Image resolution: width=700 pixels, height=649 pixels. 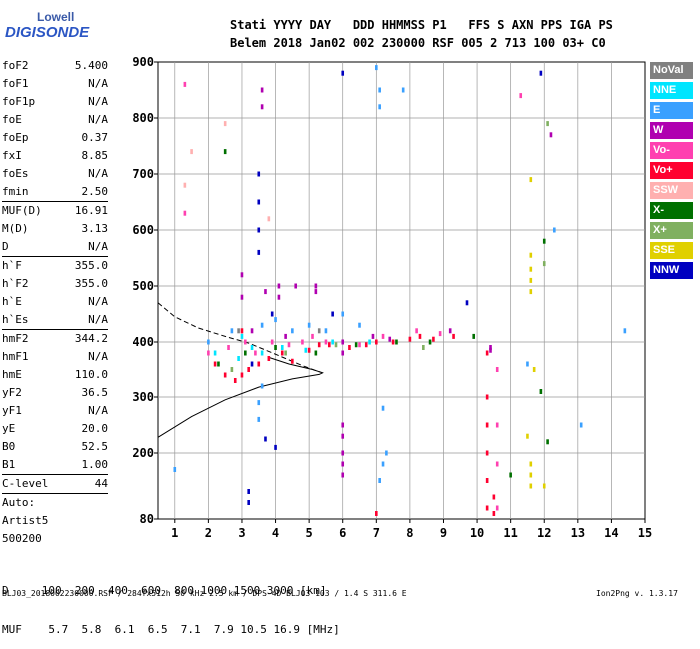 What do you see at coordinates (19, 101) in the screenshot?
I see `param-name: foF1p` at bounding box center [19, 101].